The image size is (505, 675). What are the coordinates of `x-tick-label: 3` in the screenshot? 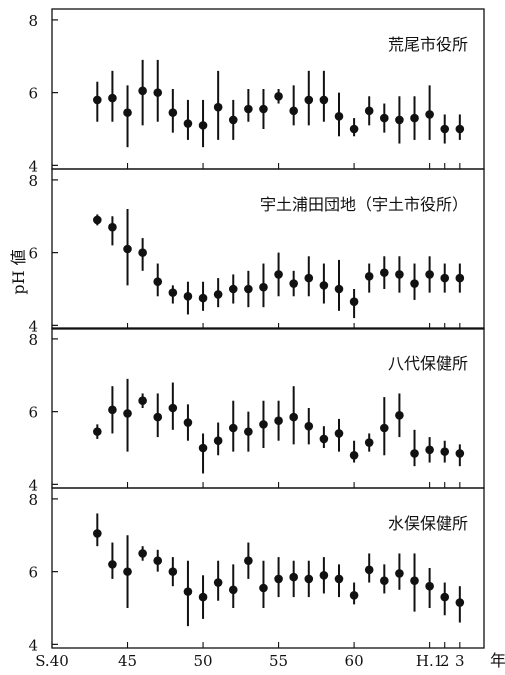 It's located at (460, 661).